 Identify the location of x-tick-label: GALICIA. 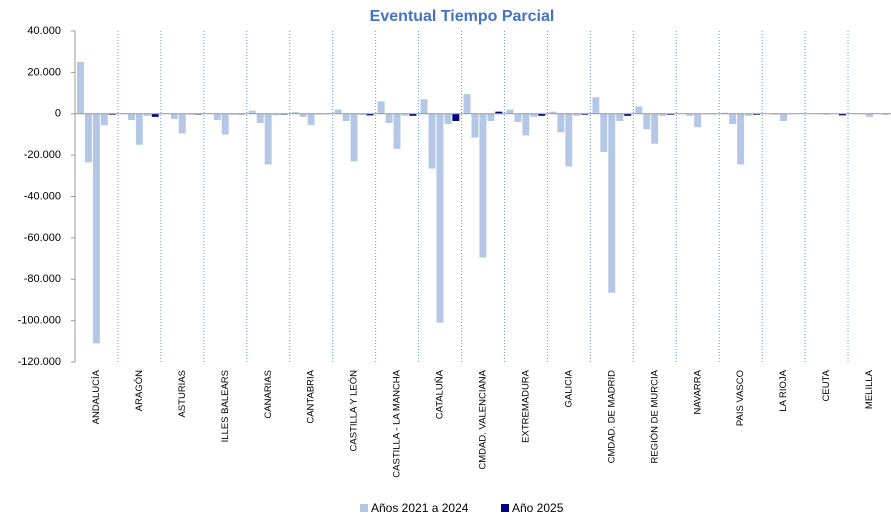
(568, 388).